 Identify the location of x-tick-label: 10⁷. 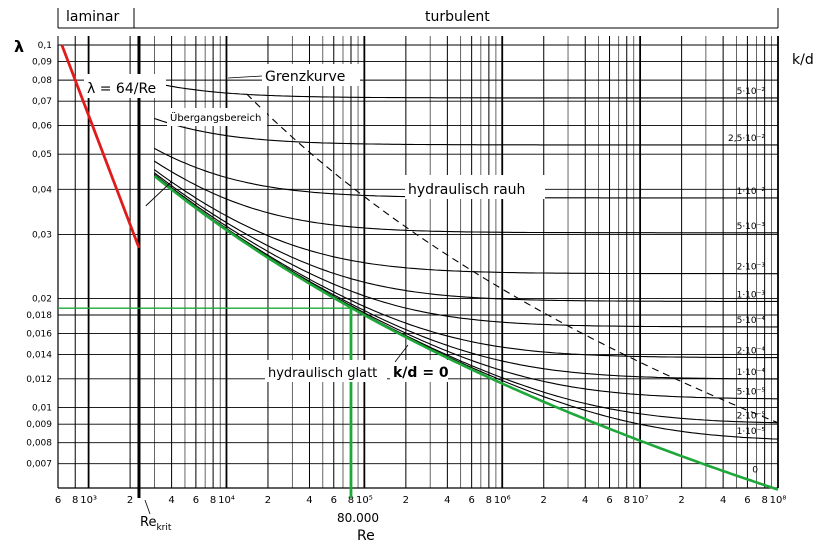
(640, 500).